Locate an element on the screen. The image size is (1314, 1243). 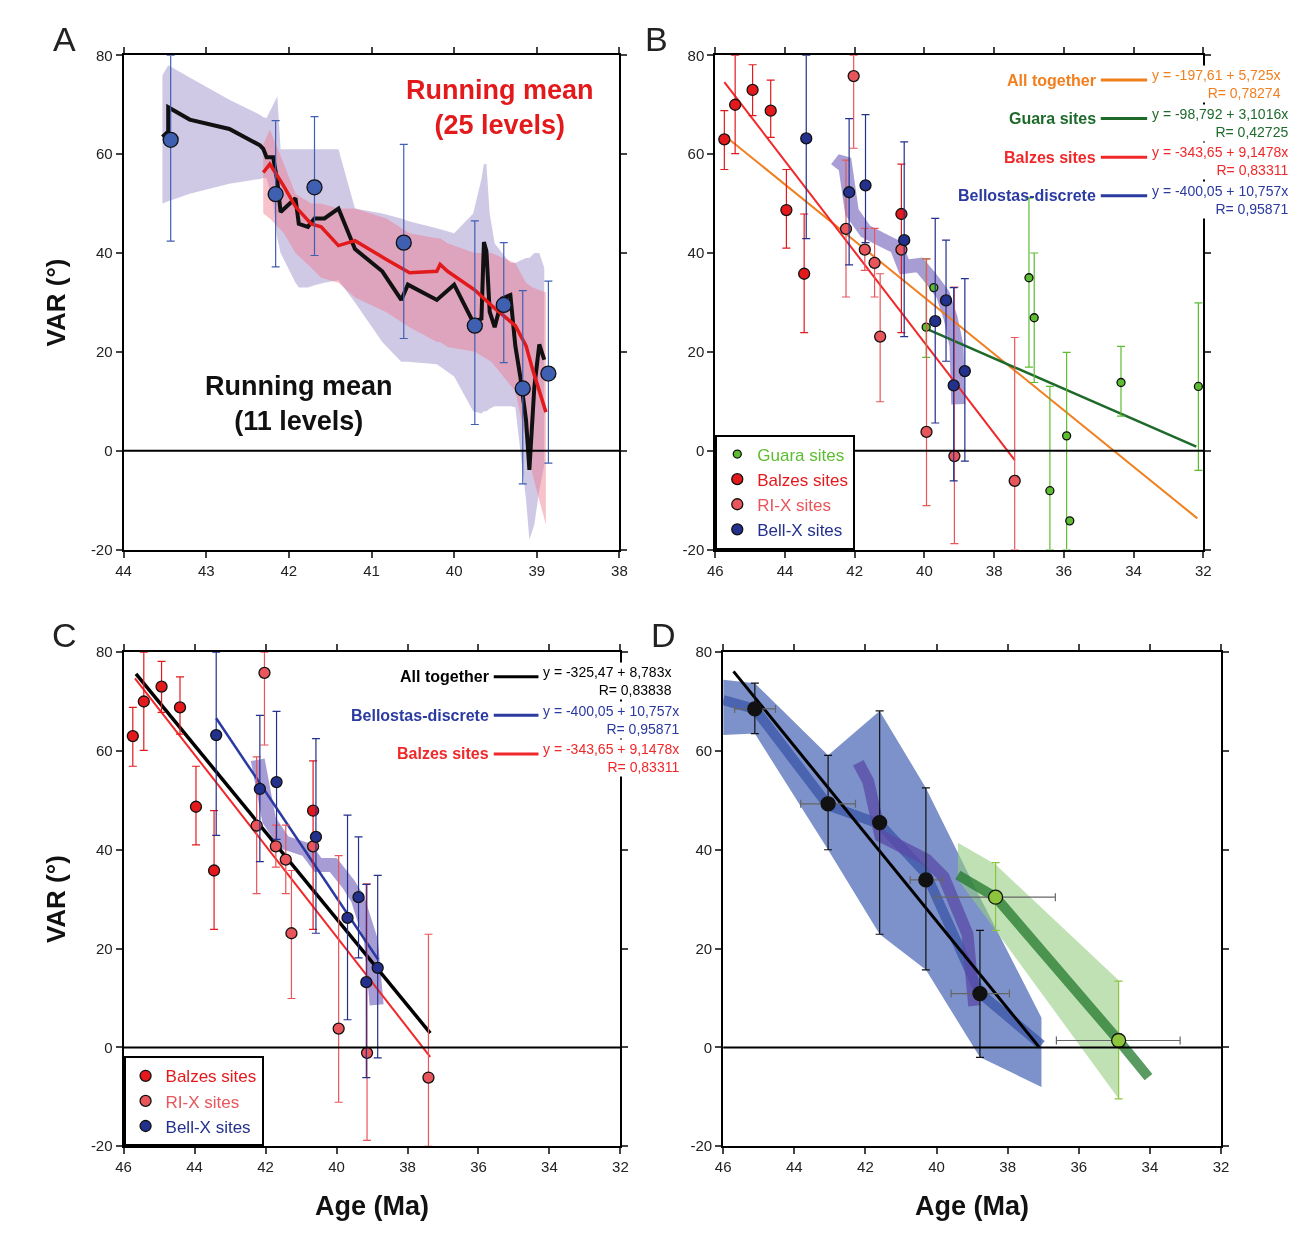
x-tick-label: 41 is located at coordinates (371, 570).